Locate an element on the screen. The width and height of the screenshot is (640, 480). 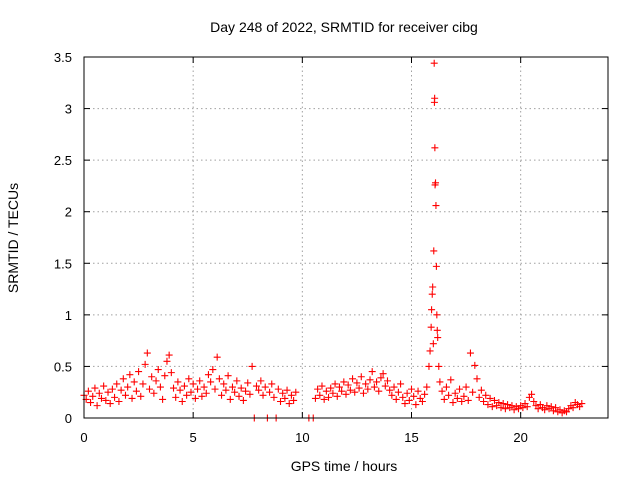
x-axis-title: GPS time / hours is located at coordinates (344, 466).